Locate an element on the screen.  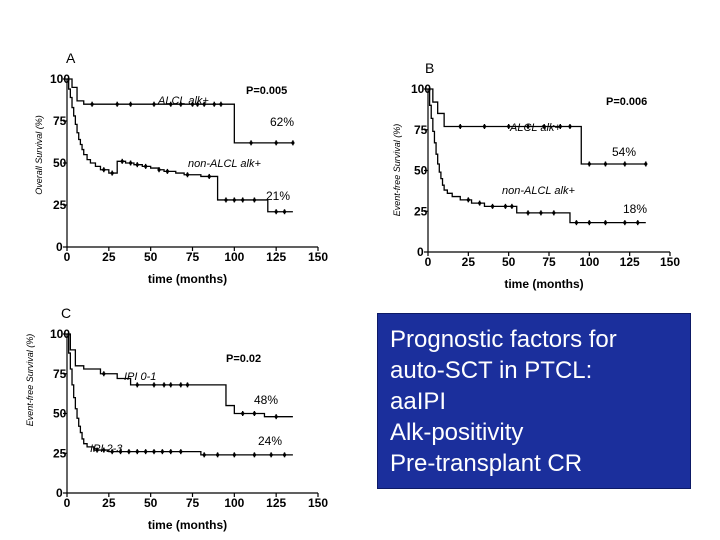
series-end-label: 21% is located at coordinates (278, 196).